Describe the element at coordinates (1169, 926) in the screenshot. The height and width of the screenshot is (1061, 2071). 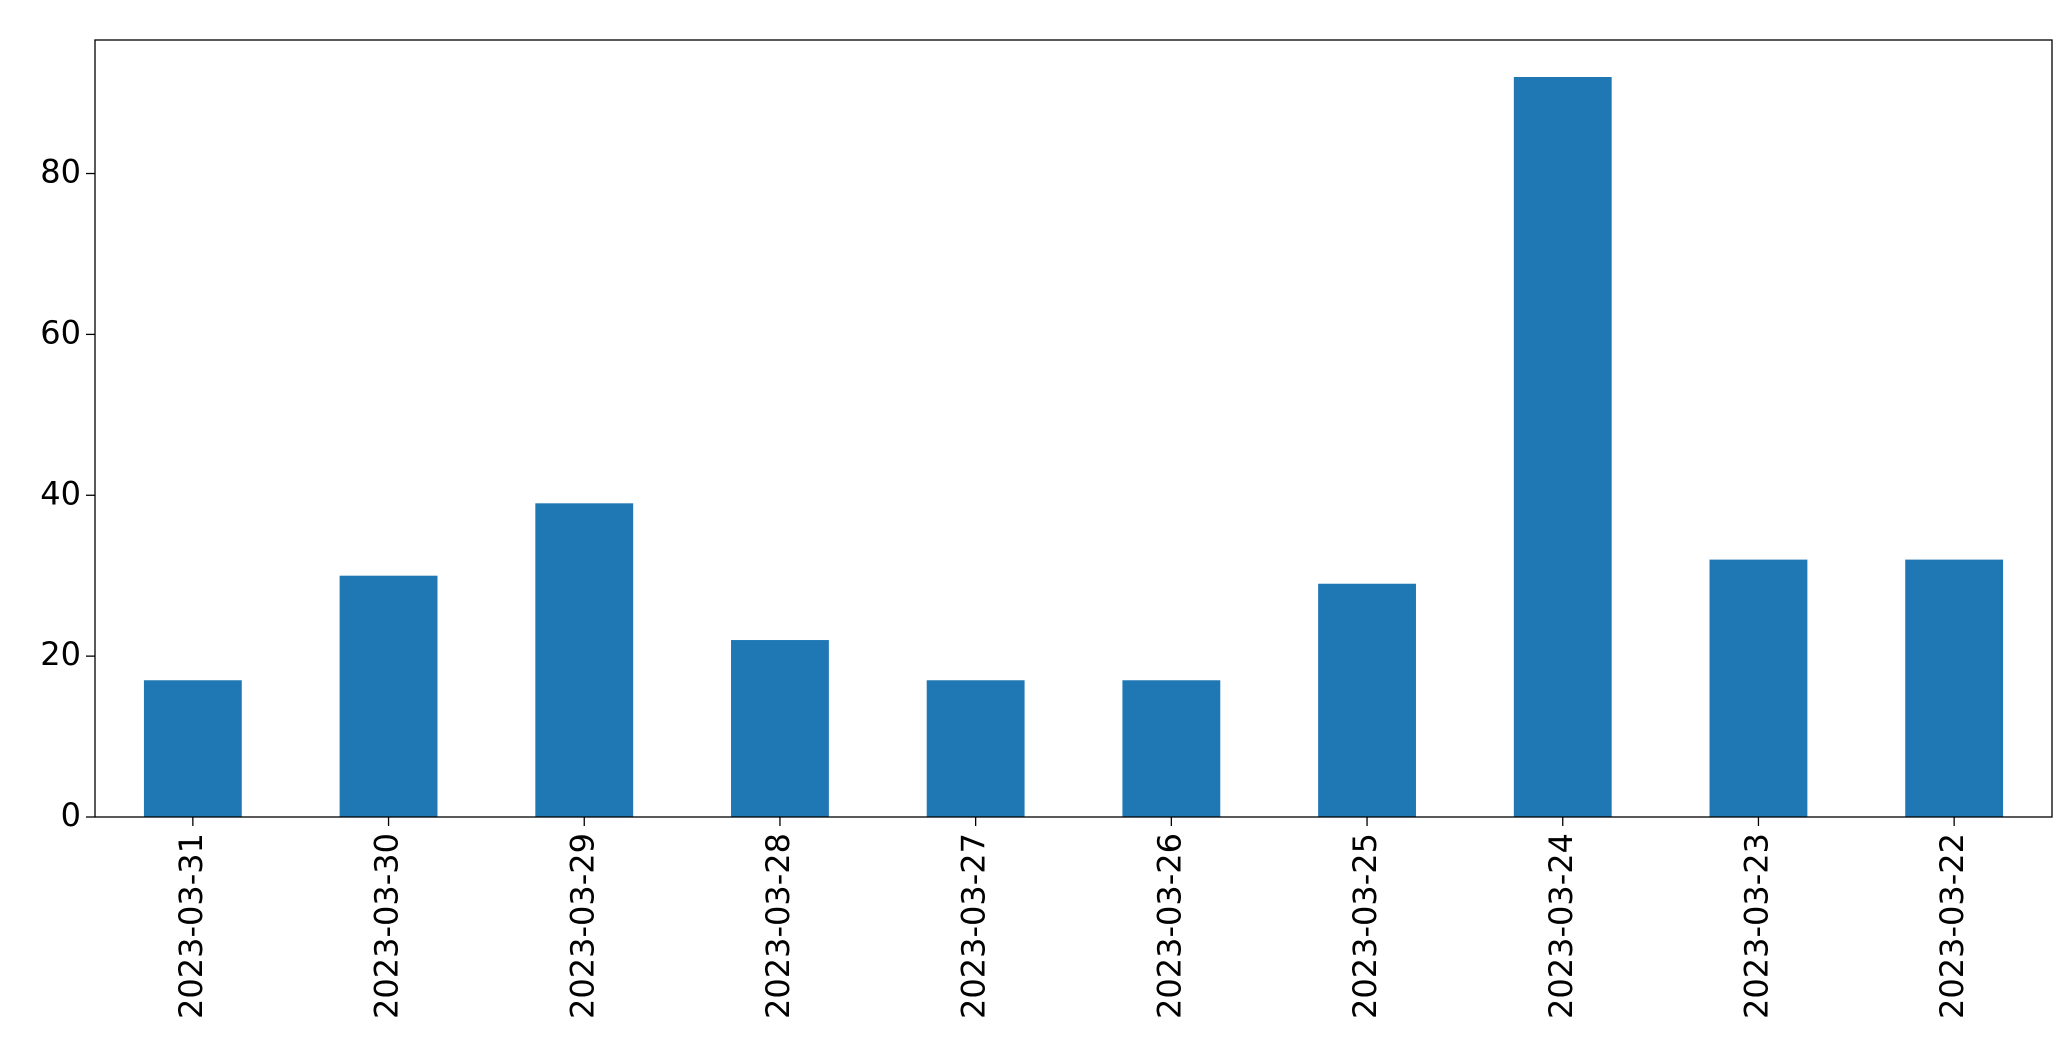
I see `x-tick-label: 2023-03-26` at that location.